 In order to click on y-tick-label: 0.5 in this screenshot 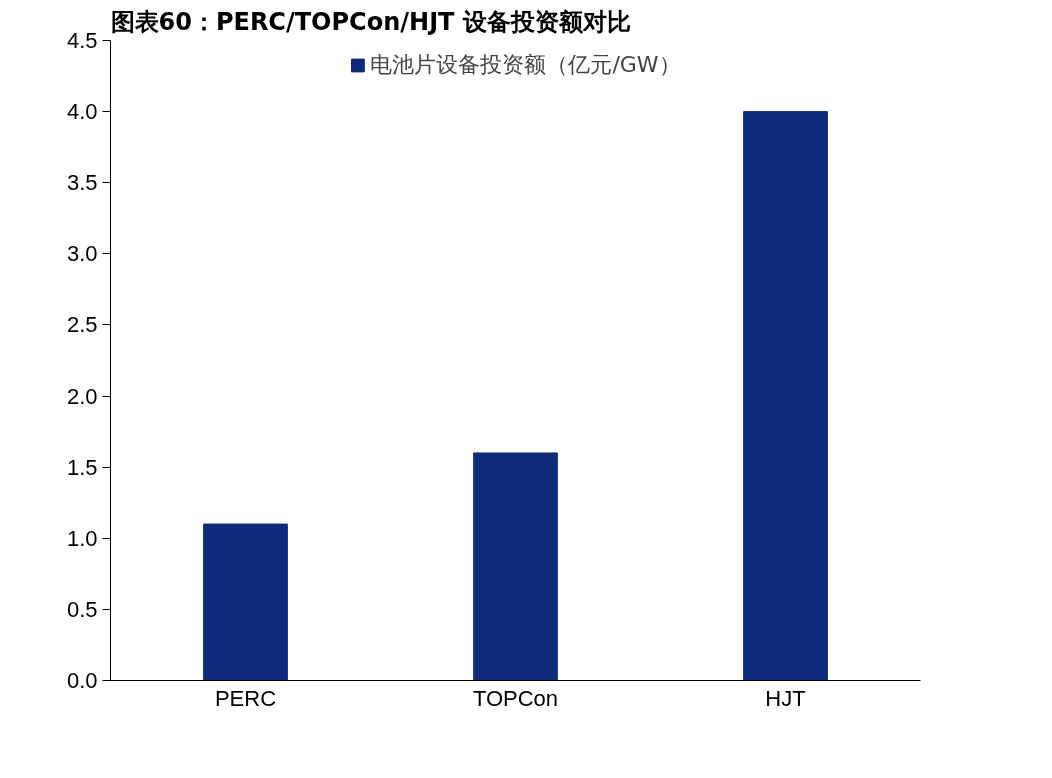, I will do `click(82, 609)`.